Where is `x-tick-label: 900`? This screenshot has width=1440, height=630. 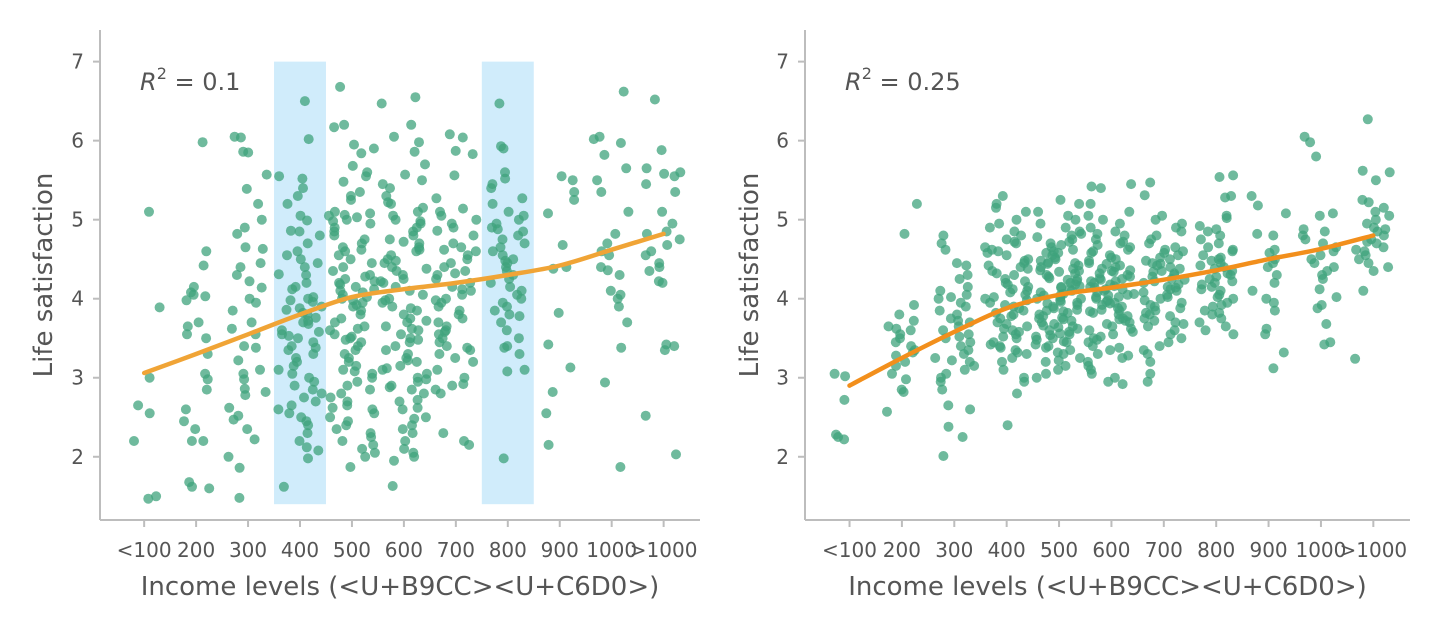
x-tick-label: 900 is located at coordinates (560, 550).